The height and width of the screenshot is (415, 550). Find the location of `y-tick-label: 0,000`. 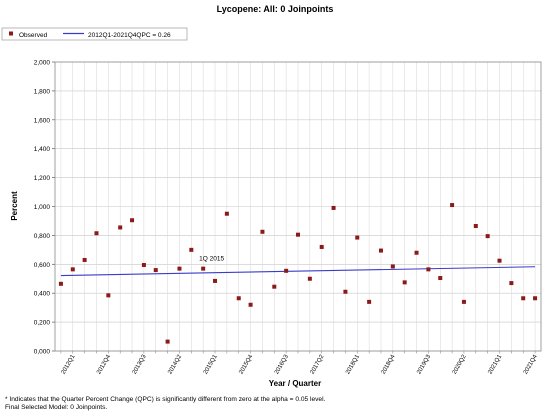

y-tick-label: 0,000 is located at coordinates (42, 352).